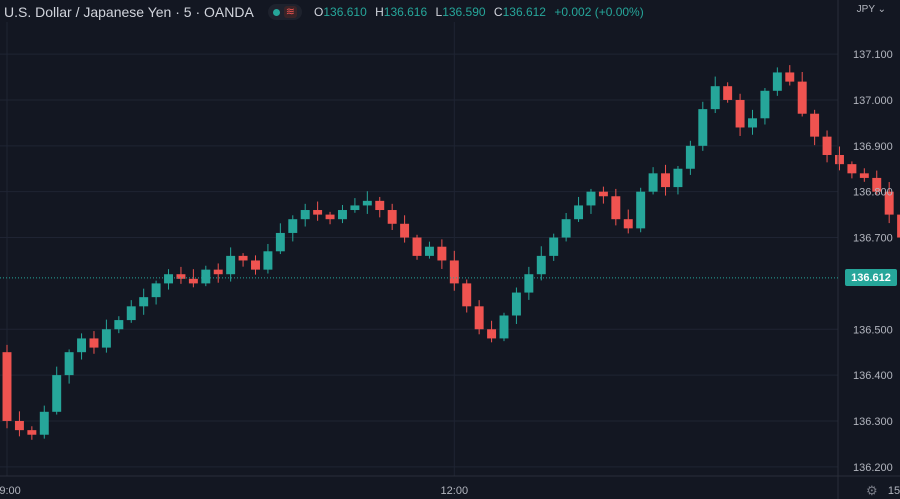  What do you see at coordinates (873, 55) in the screenshot?
I see `y-tick-label: 137.100` at bounding box center [873, 55].